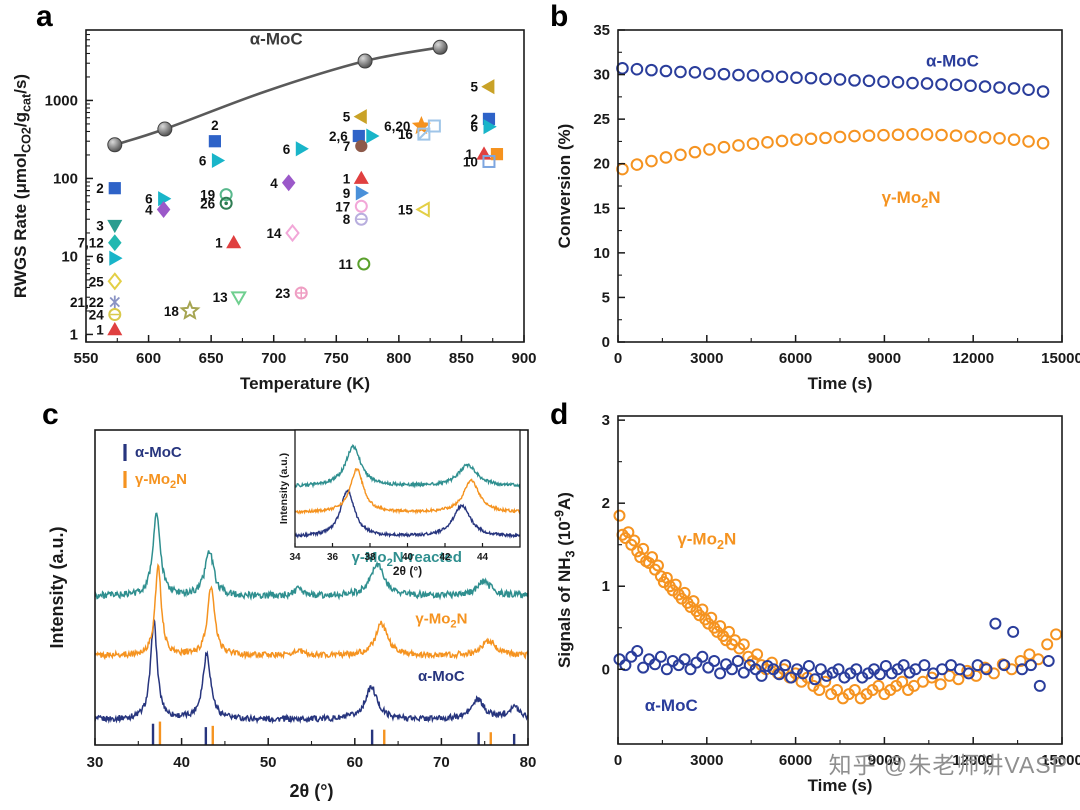  I want to click on point-label: 21,22, so click(87, 302).